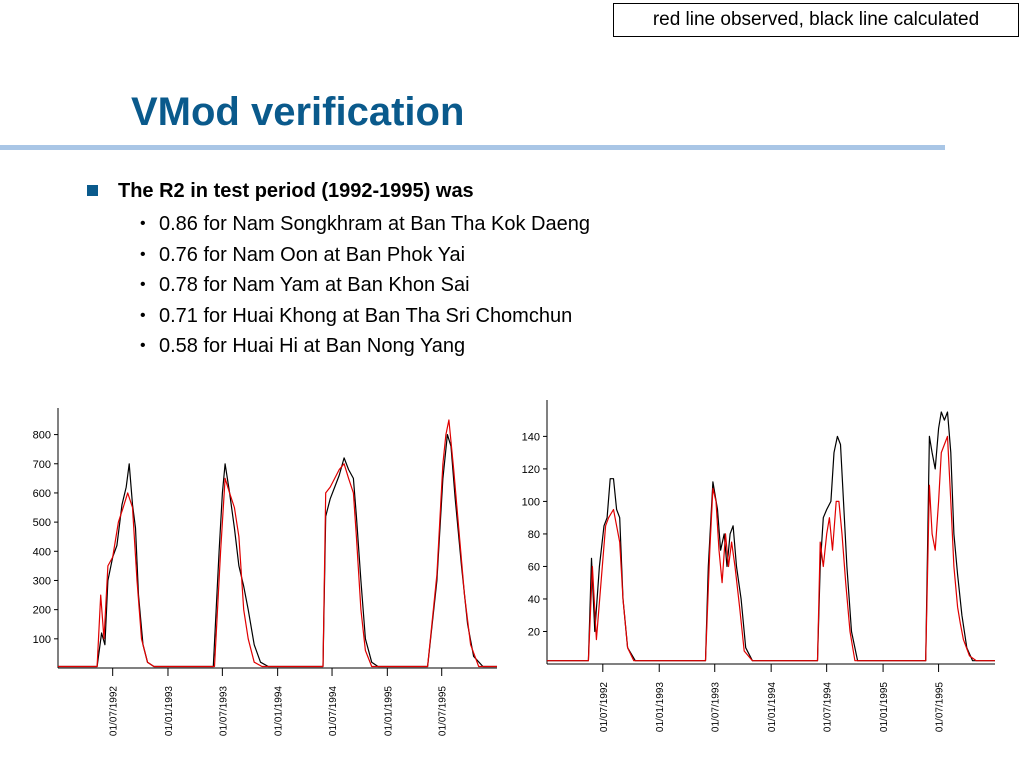 The height and width of the screenshot is (768, 1024). I want to click on list-item-text: 0.78 for Nam Yam at Ban Khon Sai, so click(314, 285).